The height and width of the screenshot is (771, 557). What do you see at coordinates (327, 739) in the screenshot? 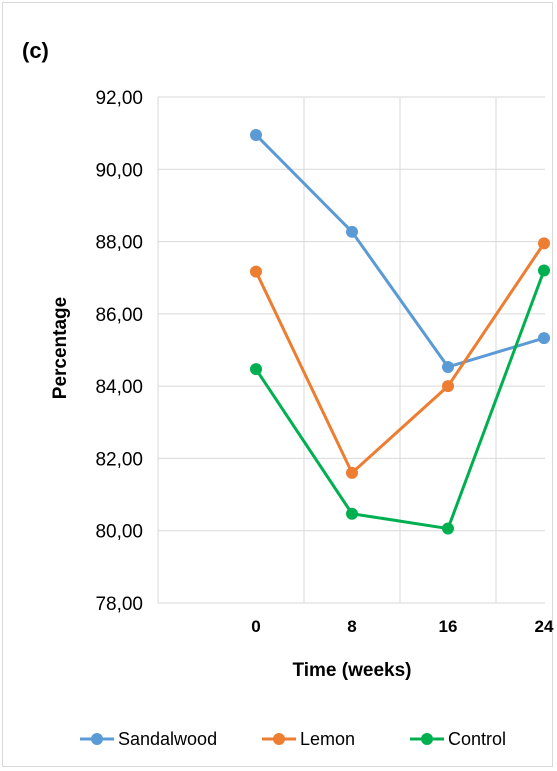
I see `legend-label-lemon: Lemon` at bounding box center [327, 739].